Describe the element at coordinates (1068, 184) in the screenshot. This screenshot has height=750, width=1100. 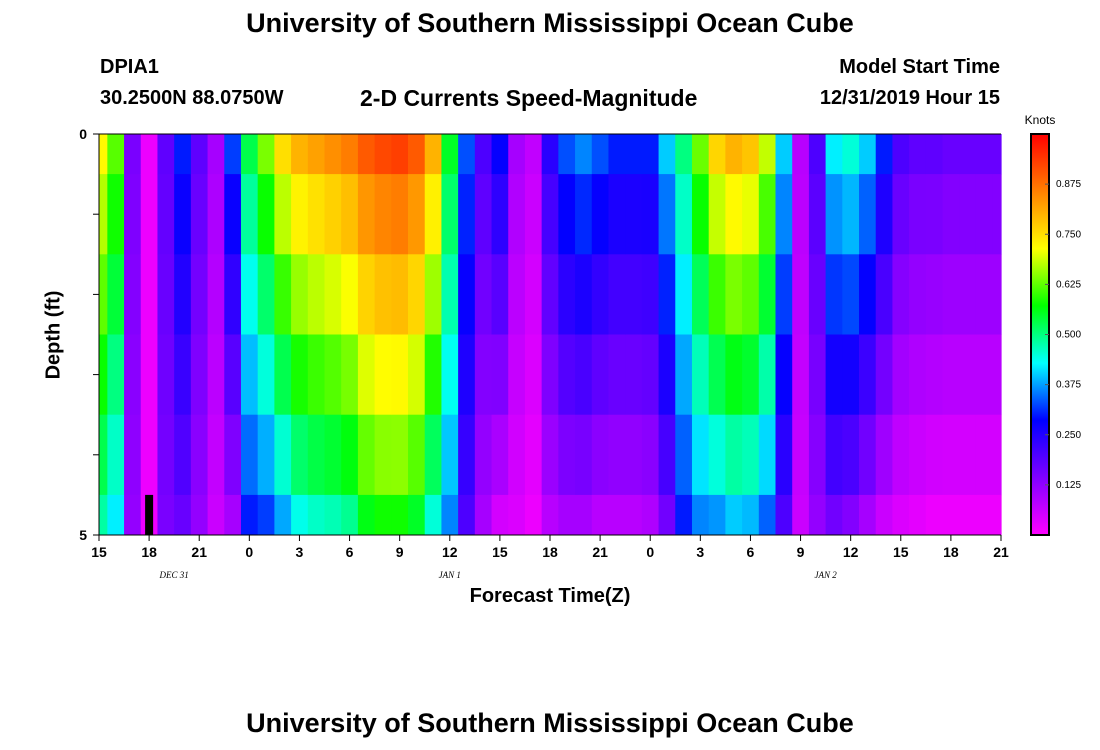
I see `colorbar-tick-label: 0.875` at that location.